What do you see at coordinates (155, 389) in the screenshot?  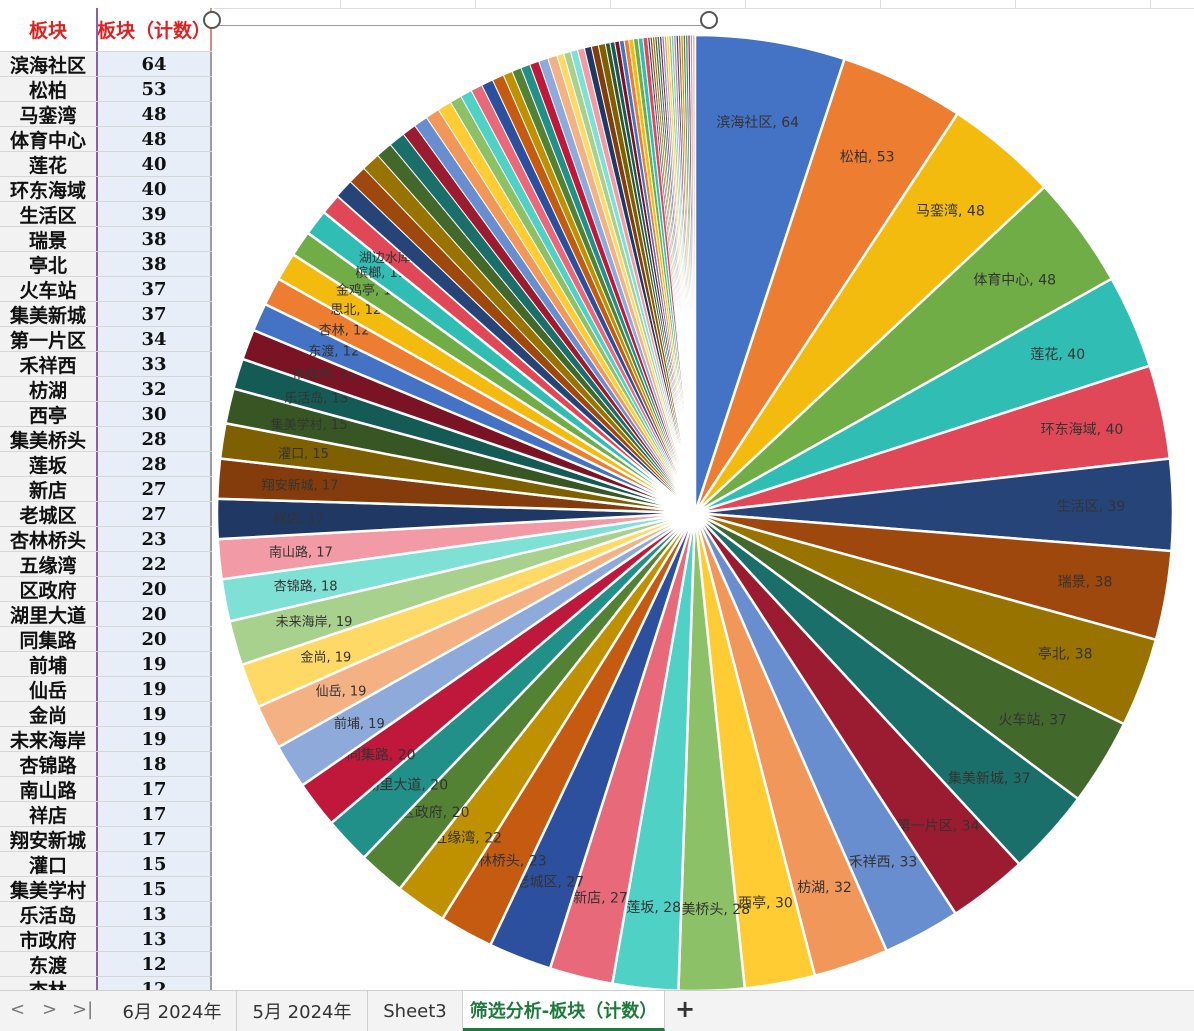 I see `block-count-cell: 32` at bounding box center [155, 389].